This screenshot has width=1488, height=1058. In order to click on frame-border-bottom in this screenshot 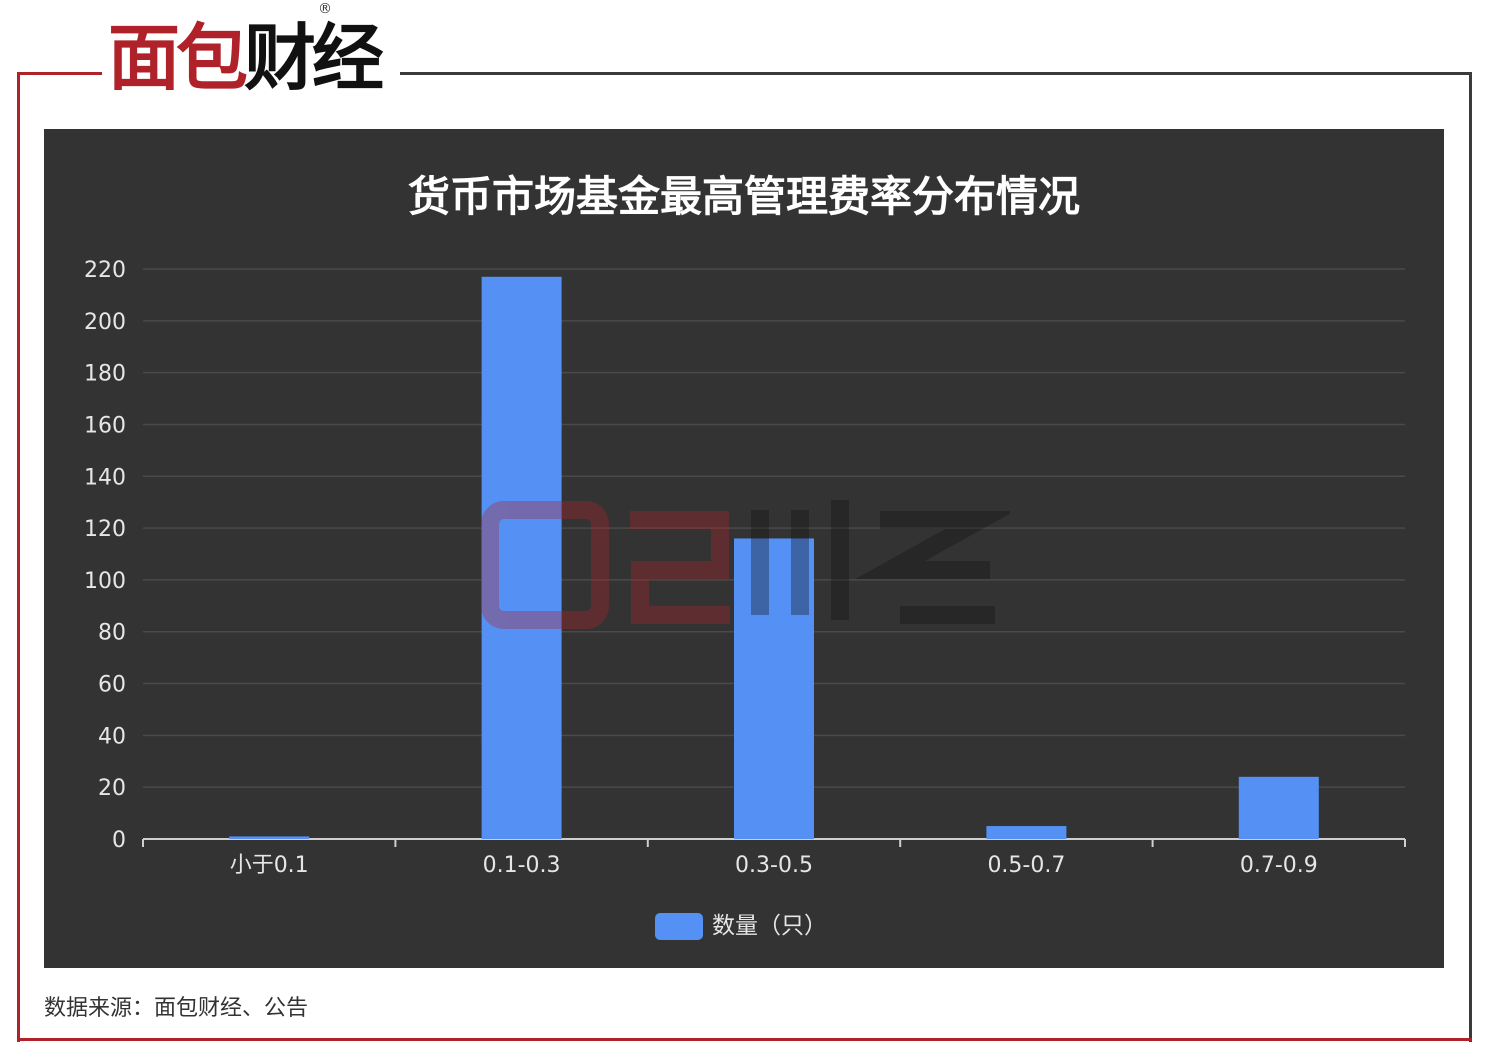, I will do `click(744, 1039)`.